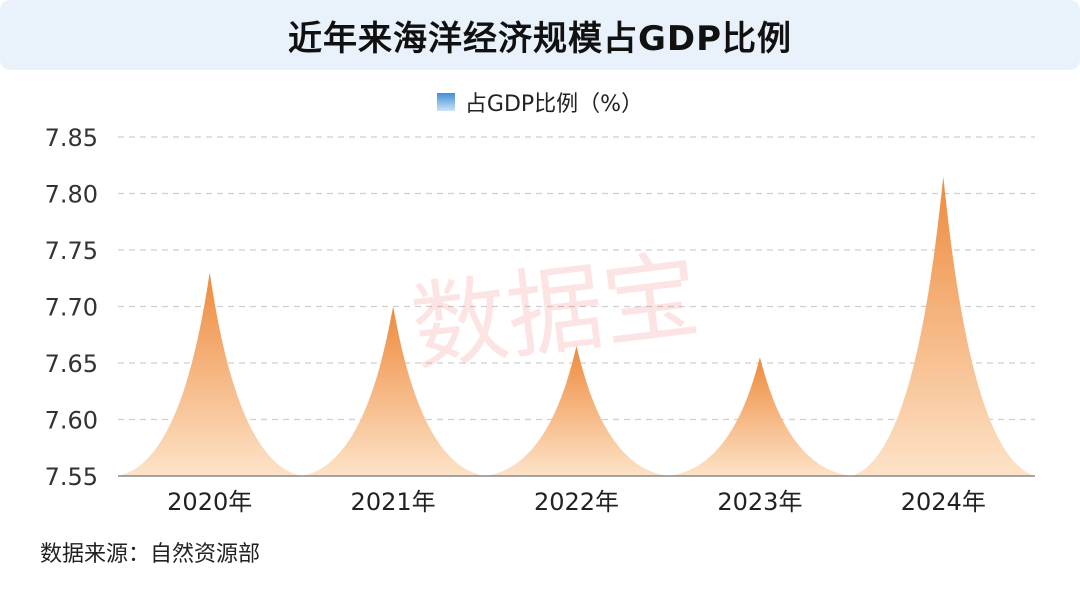  What do you see at coordinates (759, 502) in the screenshot?
I see `x-category-label: 2023年` at bounding box center [759, 502].